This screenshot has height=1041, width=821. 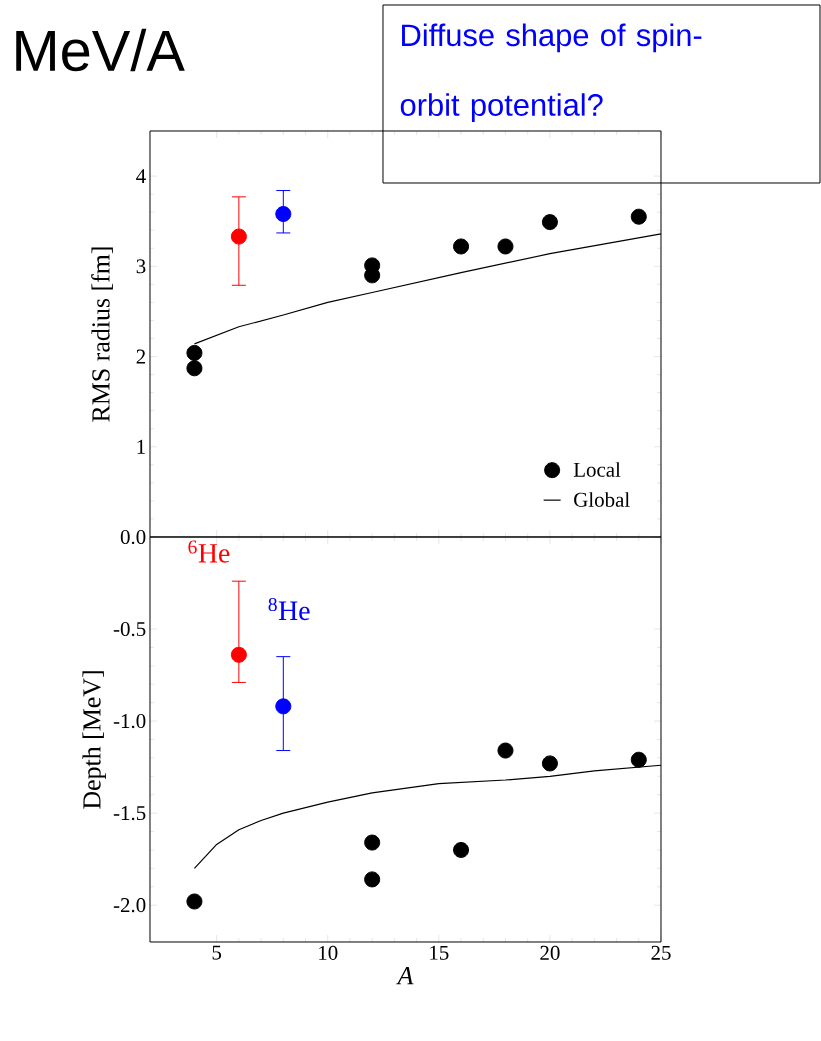 I want to click on y-tick-label: -0.5, so click(x=129, y=629).